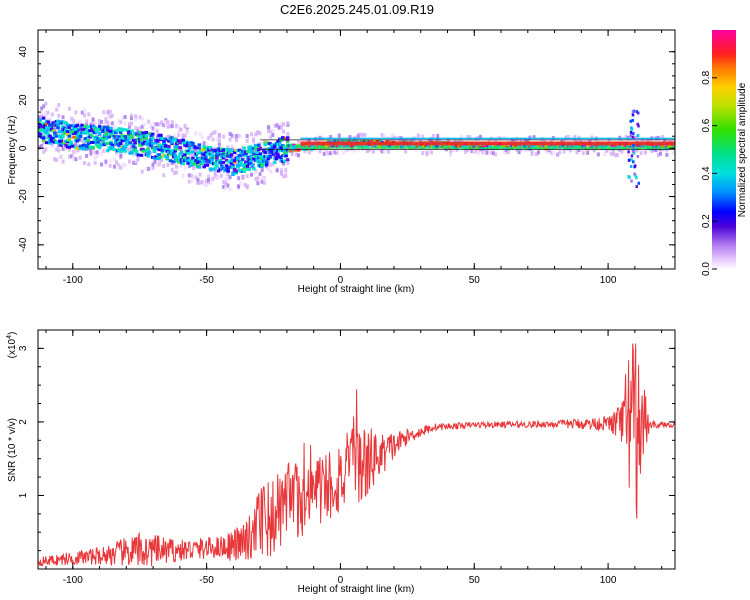 The height and width of the screenshot is (600, 750). What do you see at coordinates (23, 52) in the screenshot?
I see `spectrogram-ytick-label: 40` at bounding box center [23, 52].